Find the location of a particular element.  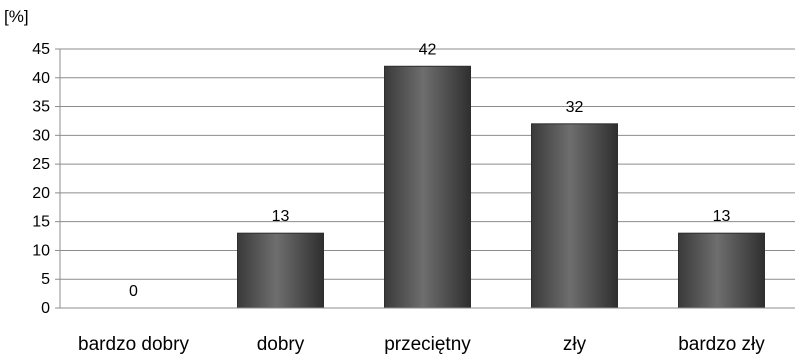

y-tick-label: 15 is located at coordinates (41, 222).